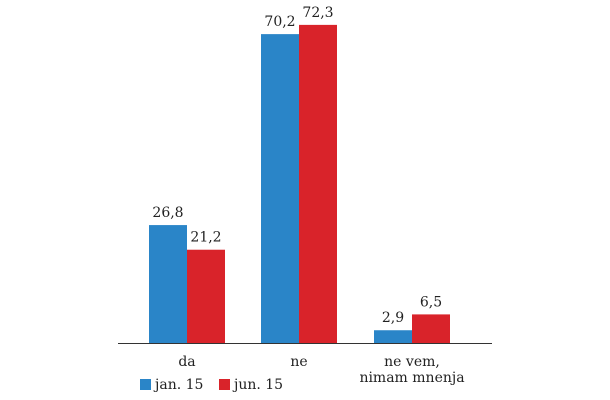  I want to click on category-label: ne, so click(298, 362).